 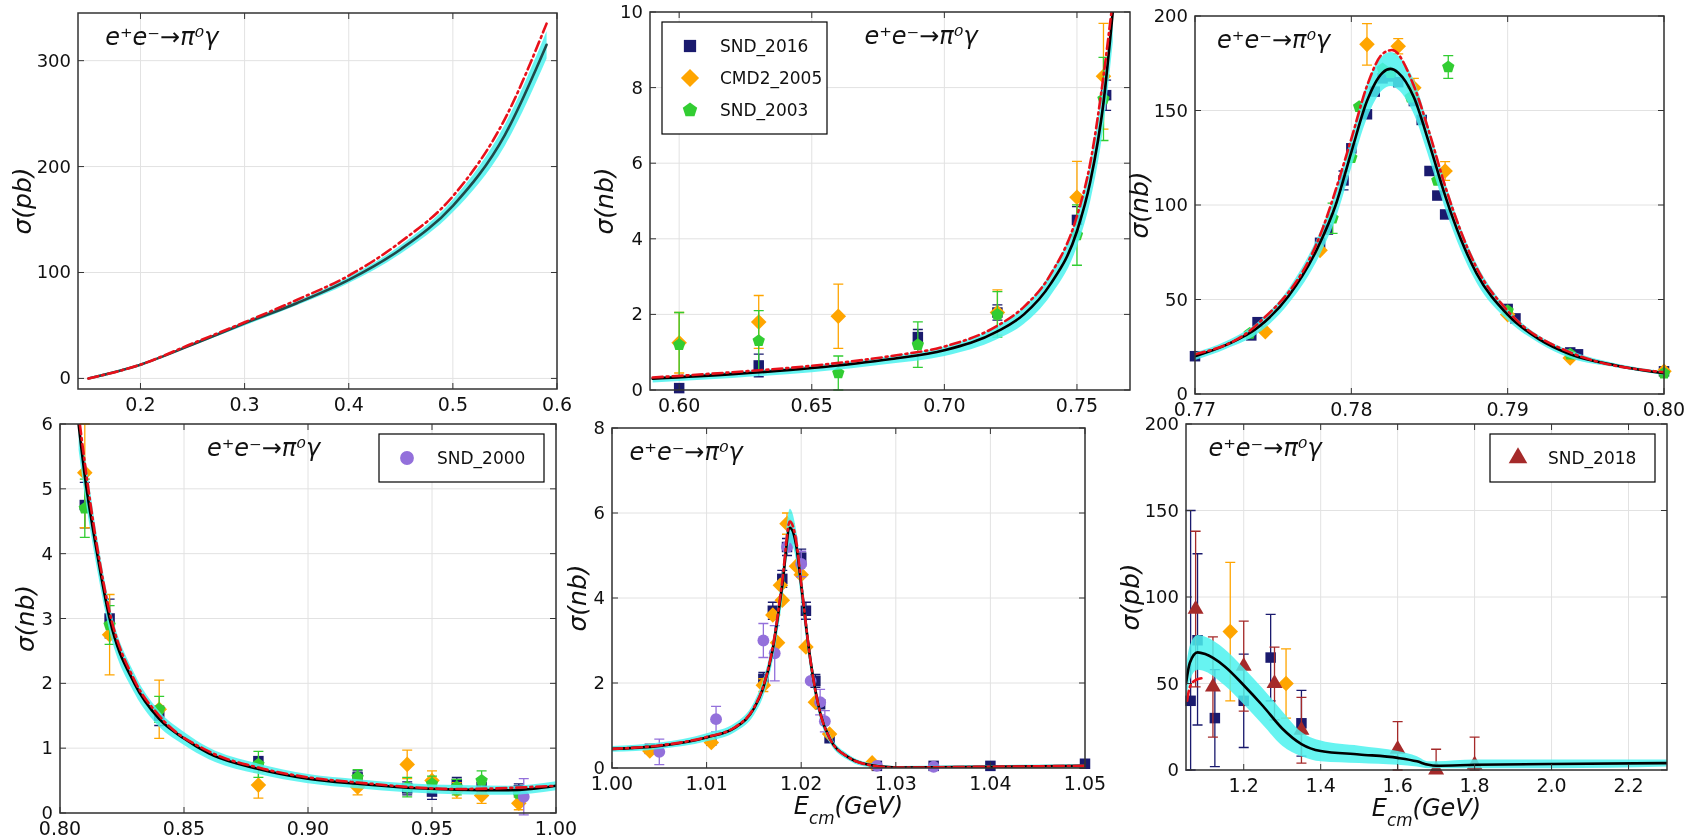 I want to click on x-tick-label: 0.80, so click(x=1664, y=409).